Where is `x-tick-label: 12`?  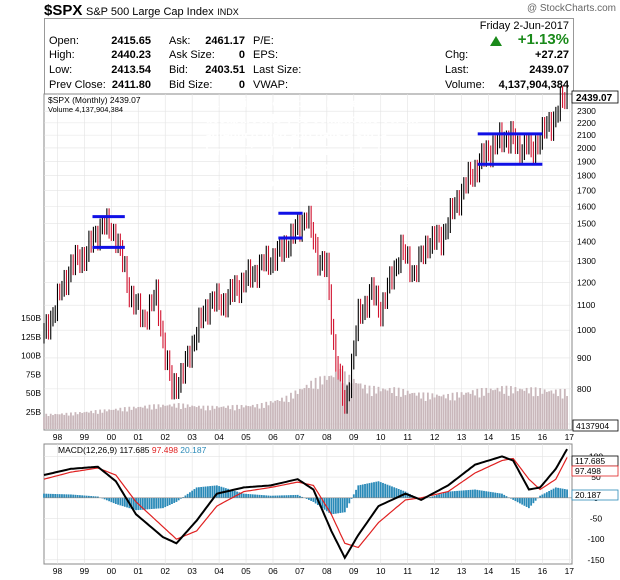 x-tick-label: 12 is located at coordinates (435, 437).